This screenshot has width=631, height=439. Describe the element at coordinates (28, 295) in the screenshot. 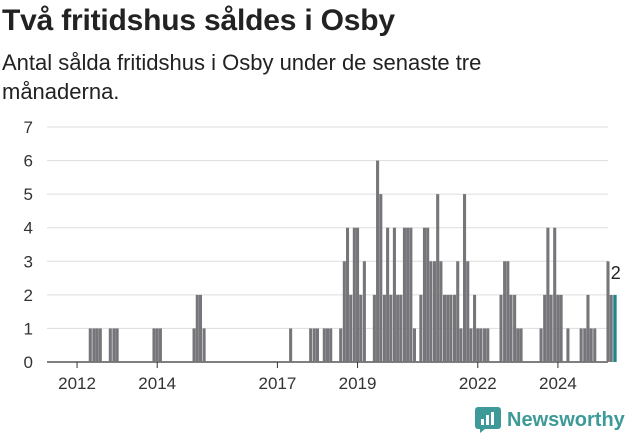

I see `y-tick-label: 2` at that location.